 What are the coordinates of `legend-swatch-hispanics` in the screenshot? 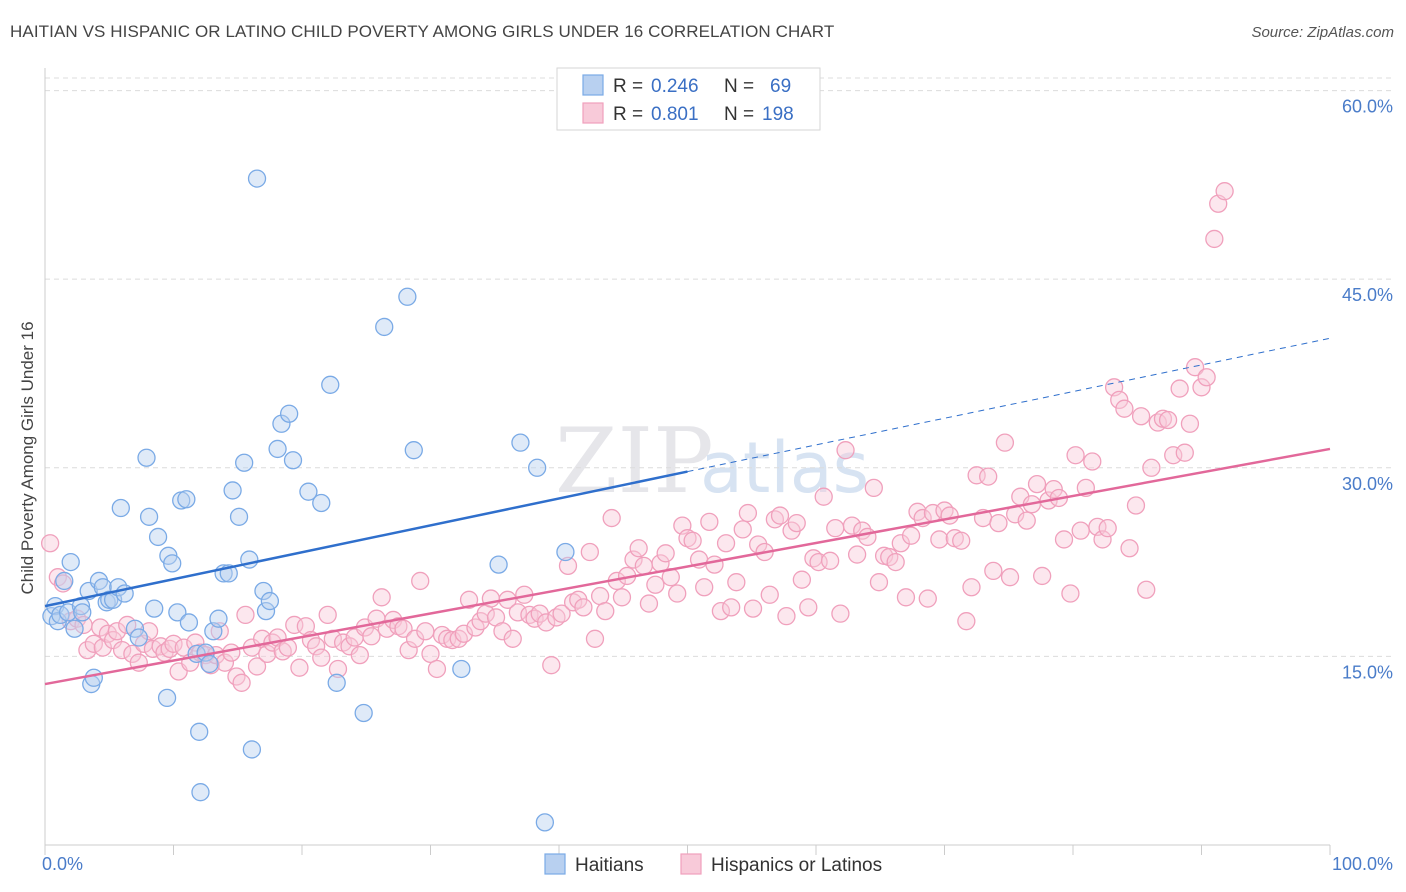 It's located at (593, 113).